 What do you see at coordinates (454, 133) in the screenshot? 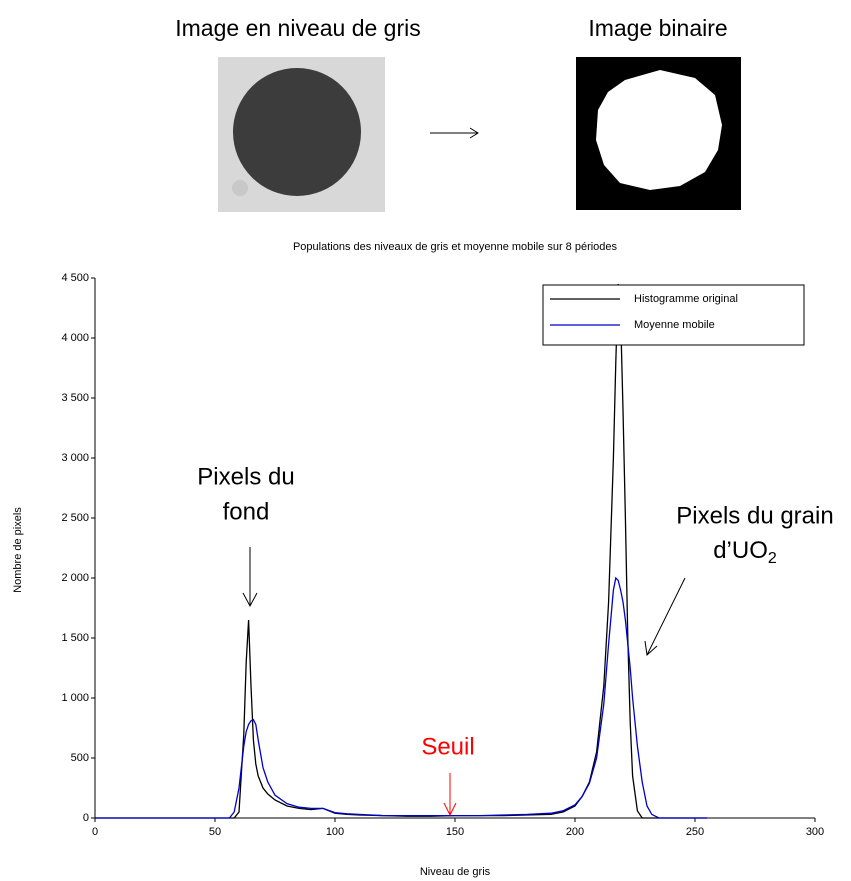
I see `arrow` at bounding box center [454, 133].